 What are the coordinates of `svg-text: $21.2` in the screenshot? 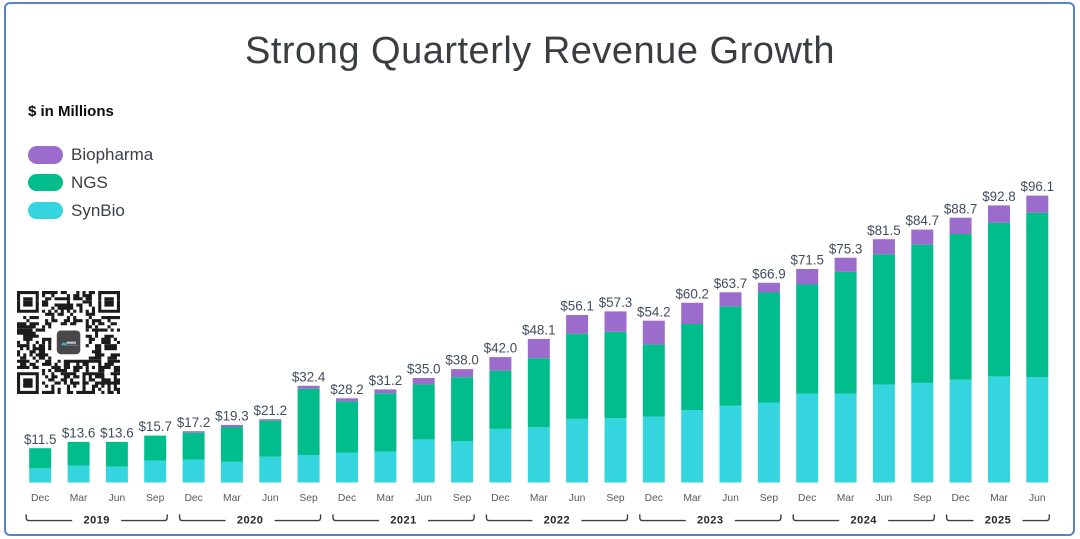 It's located at (271, 410).